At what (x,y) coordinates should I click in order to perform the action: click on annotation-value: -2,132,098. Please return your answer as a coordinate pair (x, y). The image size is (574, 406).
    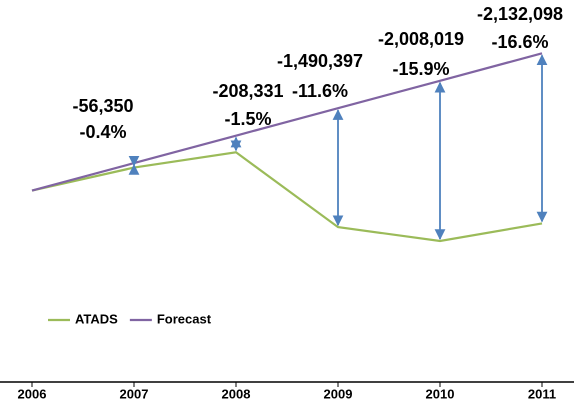
    Looking at the image, I should click on (520, 14).